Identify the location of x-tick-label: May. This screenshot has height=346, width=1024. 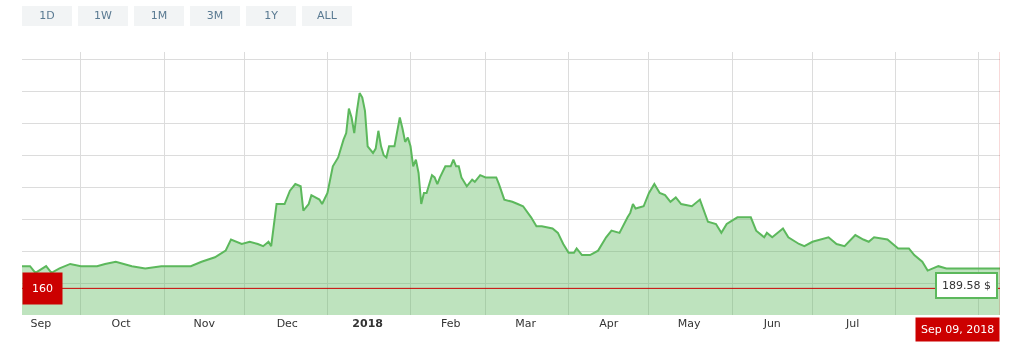
(689, 323).